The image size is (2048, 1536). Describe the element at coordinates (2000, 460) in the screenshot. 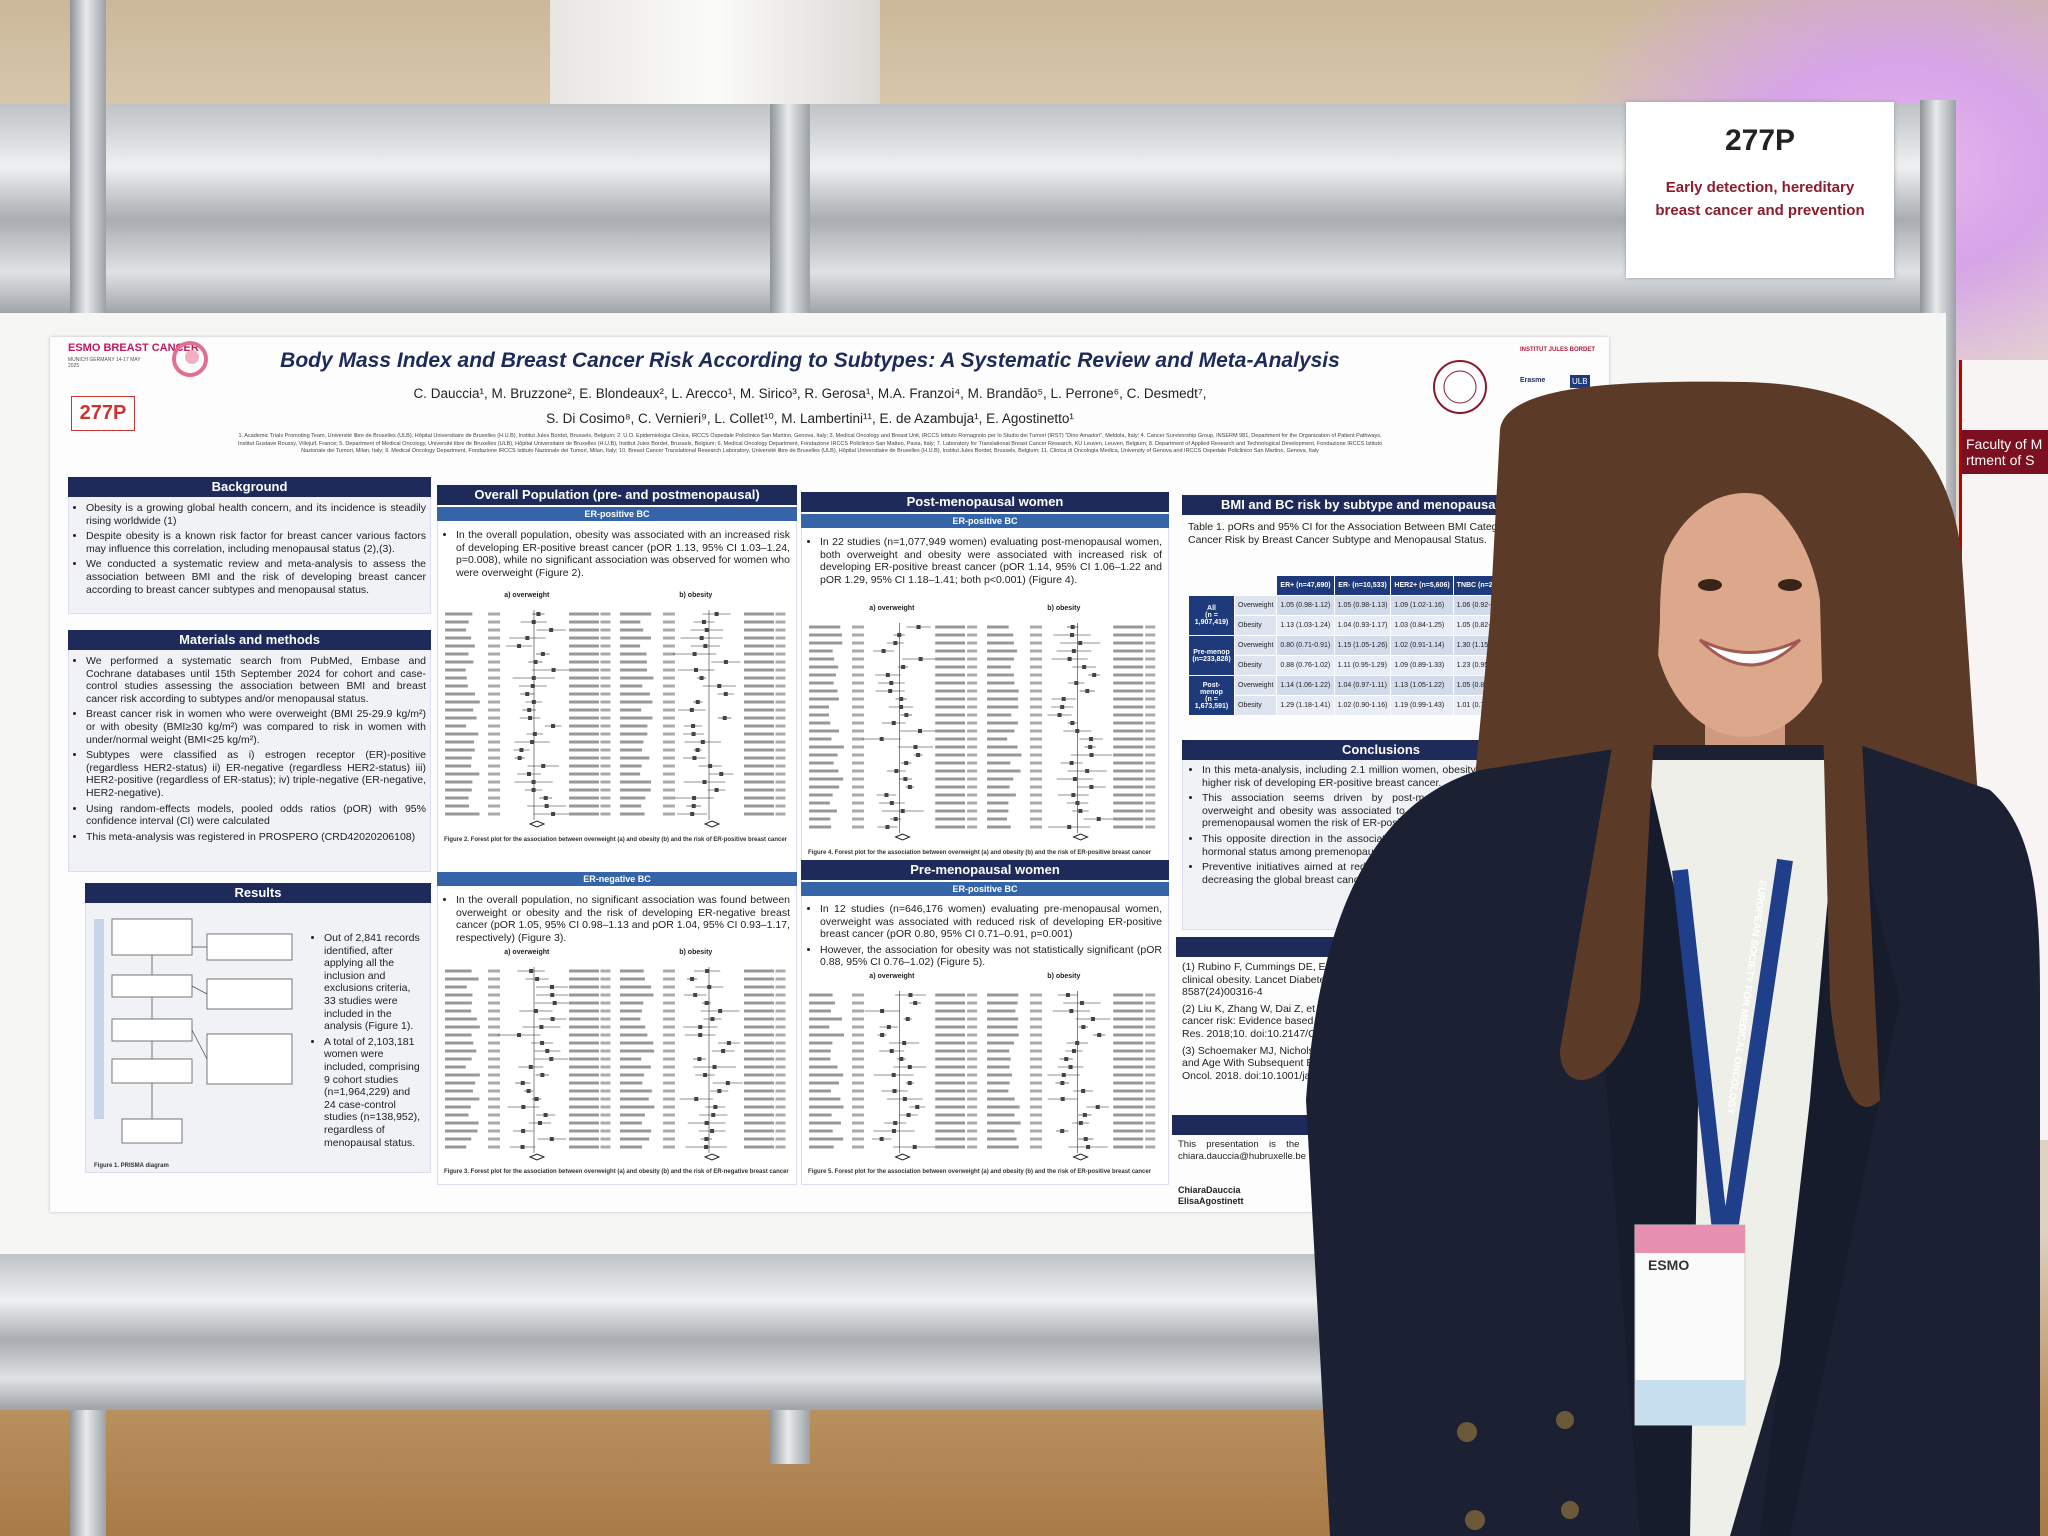

I see `neighbour-text: rtment of S` at that location.